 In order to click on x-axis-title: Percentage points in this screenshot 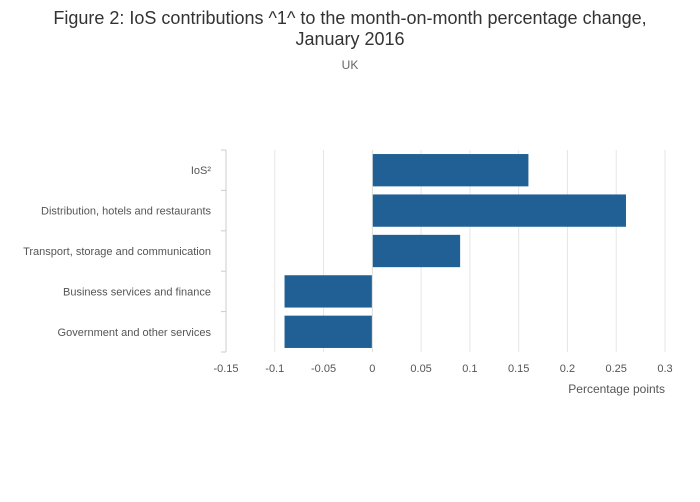, I will do `click(616, 389)`.